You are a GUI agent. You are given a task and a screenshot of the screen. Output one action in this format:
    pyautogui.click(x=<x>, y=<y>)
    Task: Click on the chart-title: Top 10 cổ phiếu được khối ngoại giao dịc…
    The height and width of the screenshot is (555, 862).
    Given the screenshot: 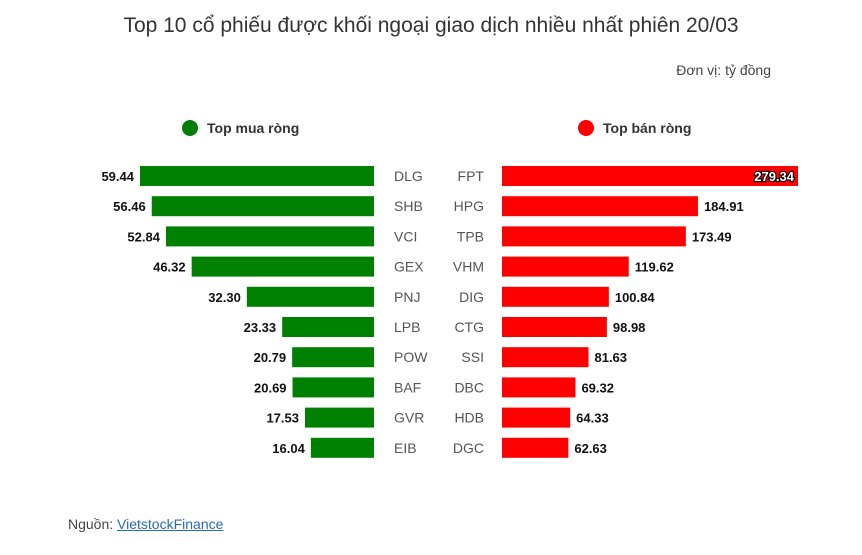 What is the action you would take?
    pyautogui.click(x=431, y=25)
    